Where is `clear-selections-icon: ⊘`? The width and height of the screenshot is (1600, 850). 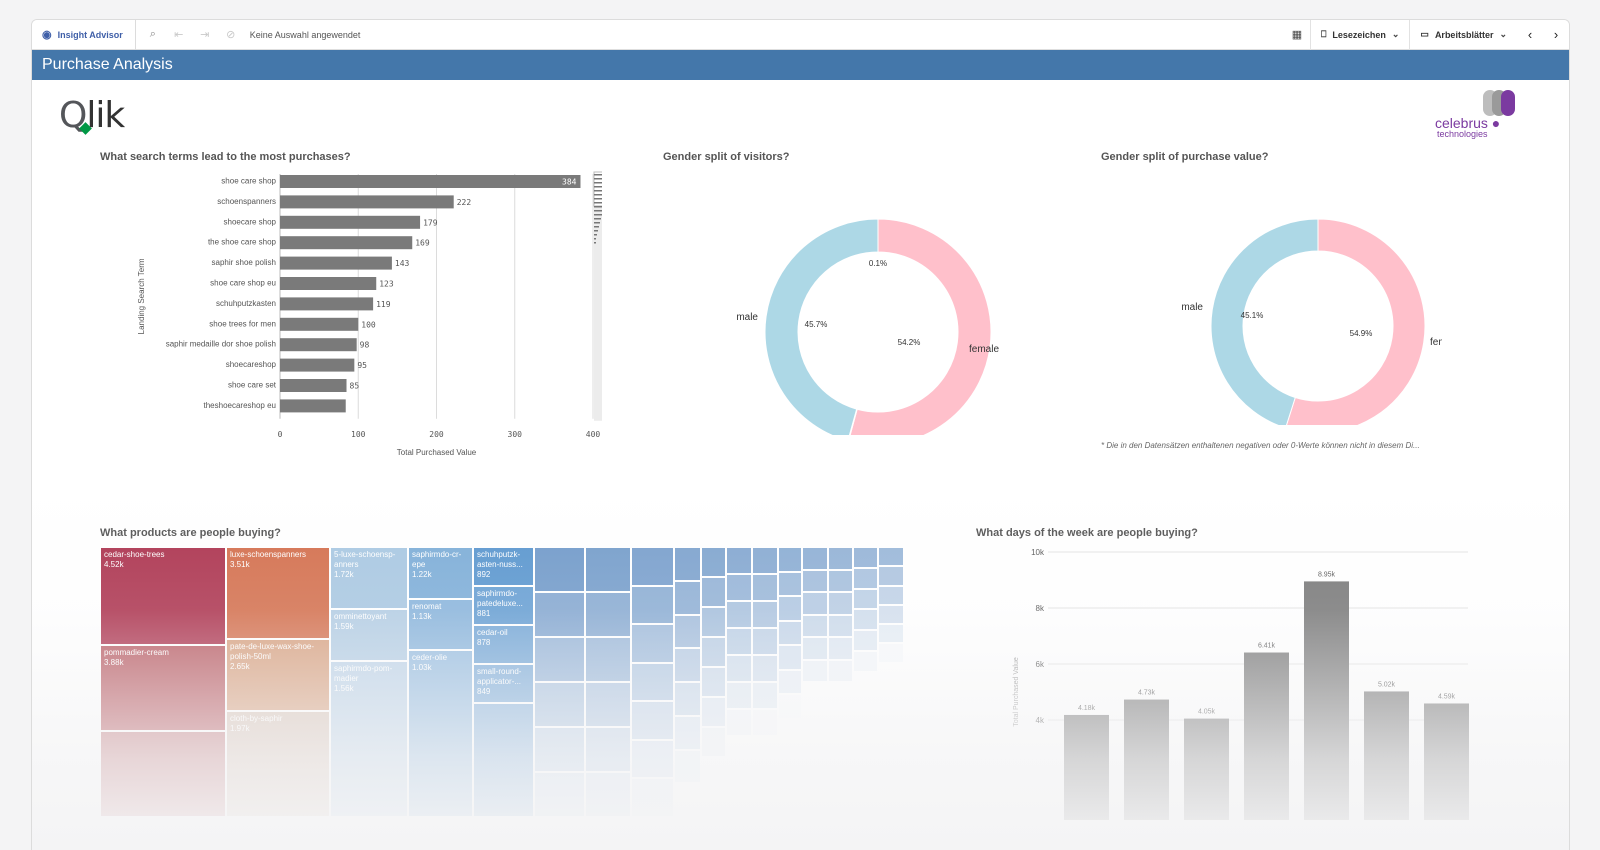
clear-selections-icon: ⊘ is located at coordinates (231, 35).